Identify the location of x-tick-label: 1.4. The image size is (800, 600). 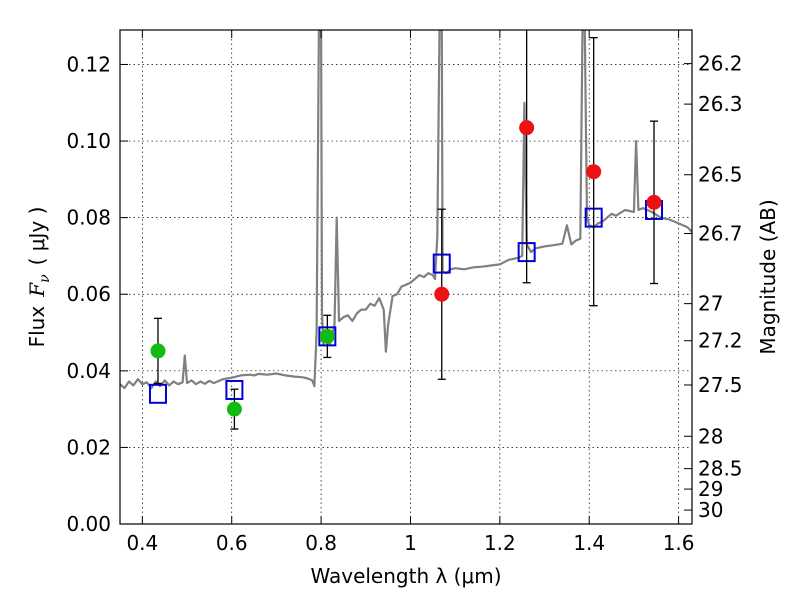
(589, 543).